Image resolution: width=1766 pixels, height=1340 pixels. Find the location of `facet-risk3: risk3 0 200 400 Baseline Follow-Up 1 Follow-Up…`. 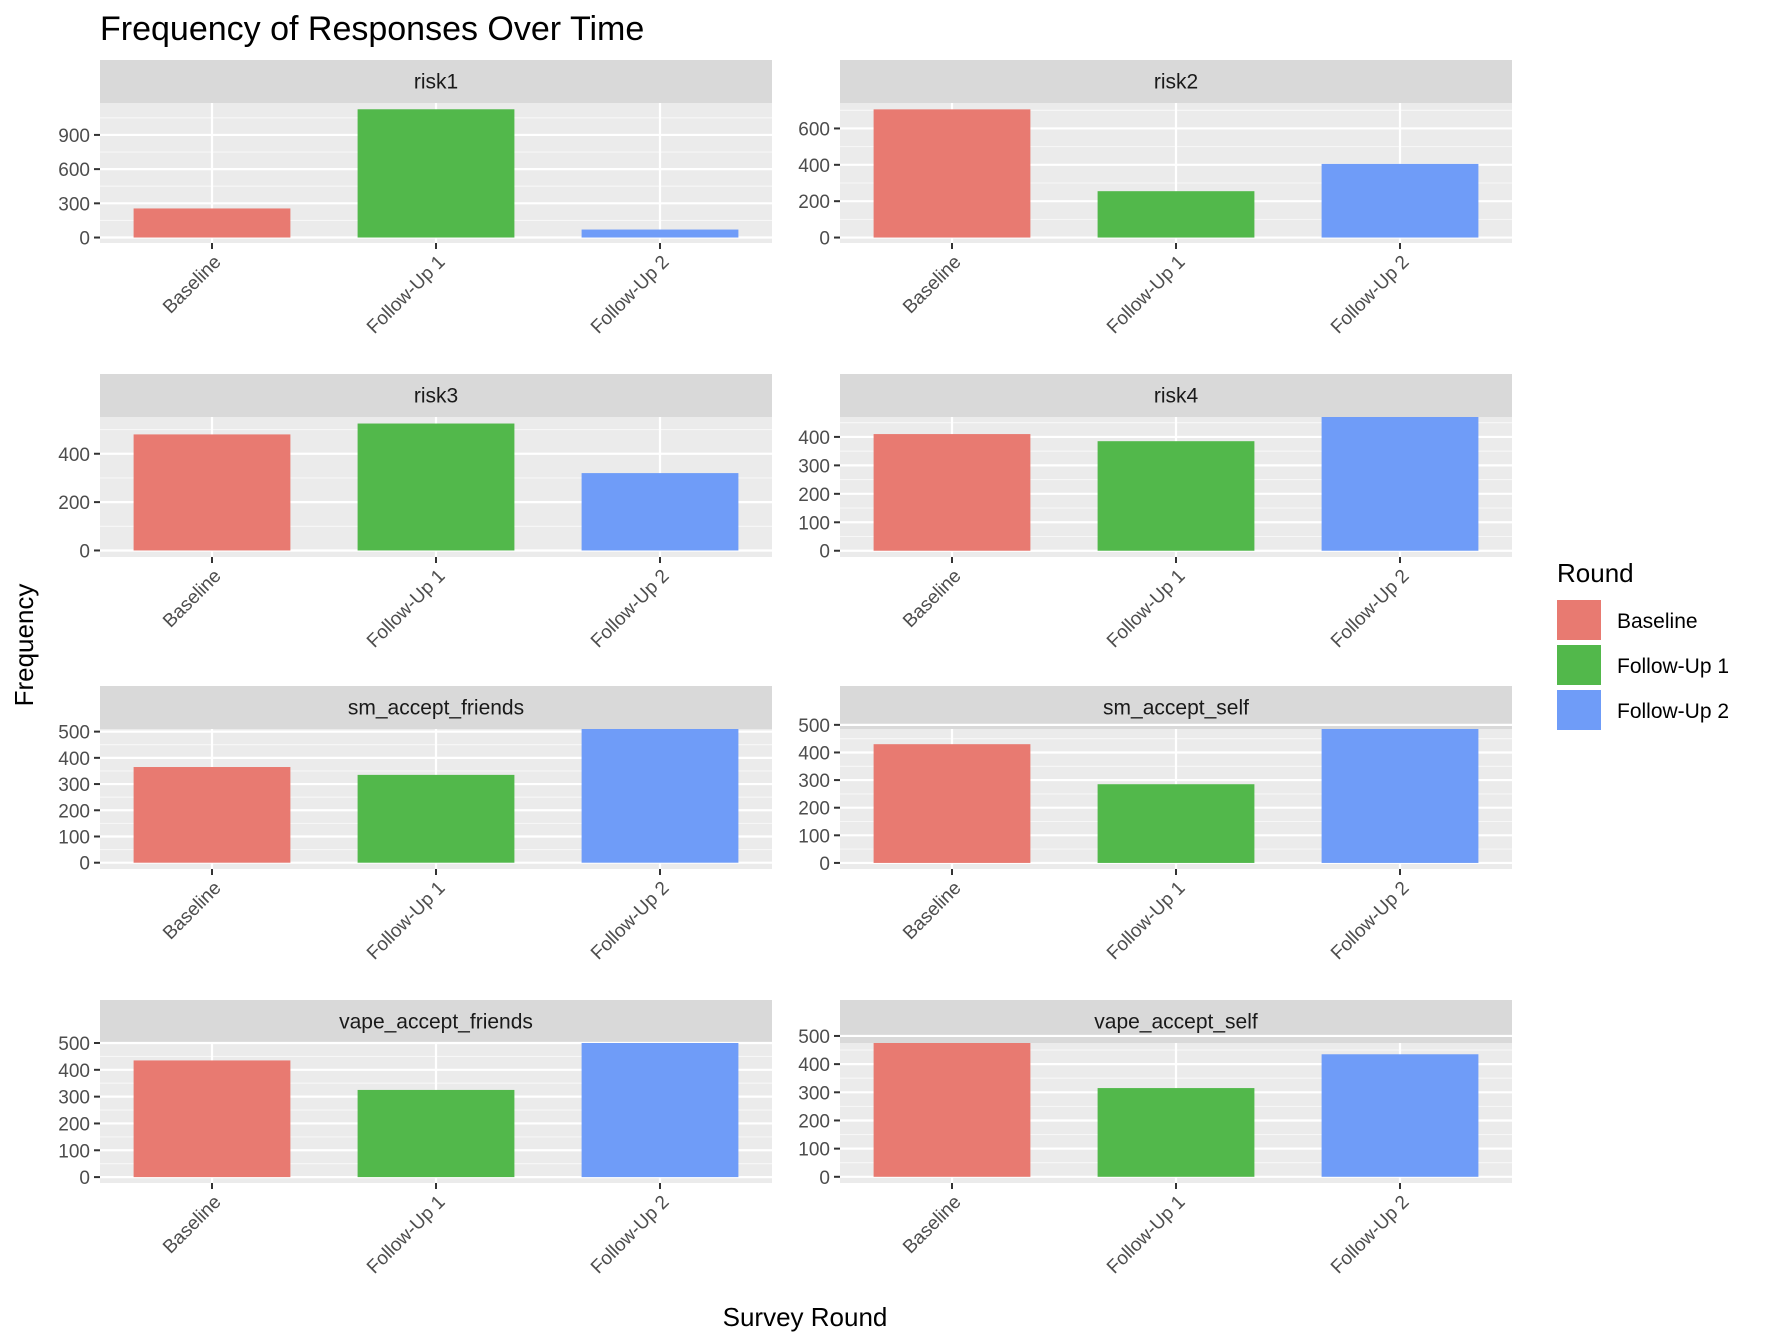

facet-risk3: risk3 0 200 400 Baseline Follow-Up 1 Follow-Up… is located at coordinates (415, 513).